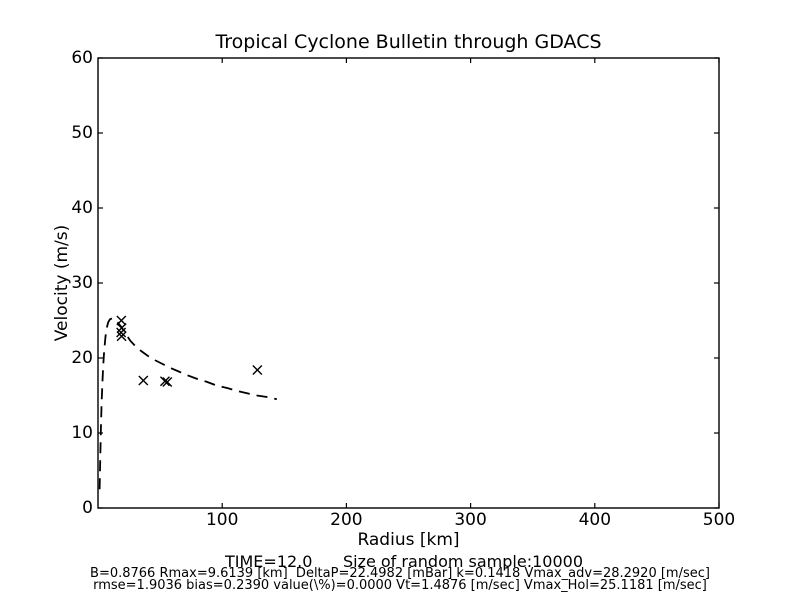  Describe the element at coordinates (719, 520) in the screenshot. I see `x-tick-label: 500` at that location.